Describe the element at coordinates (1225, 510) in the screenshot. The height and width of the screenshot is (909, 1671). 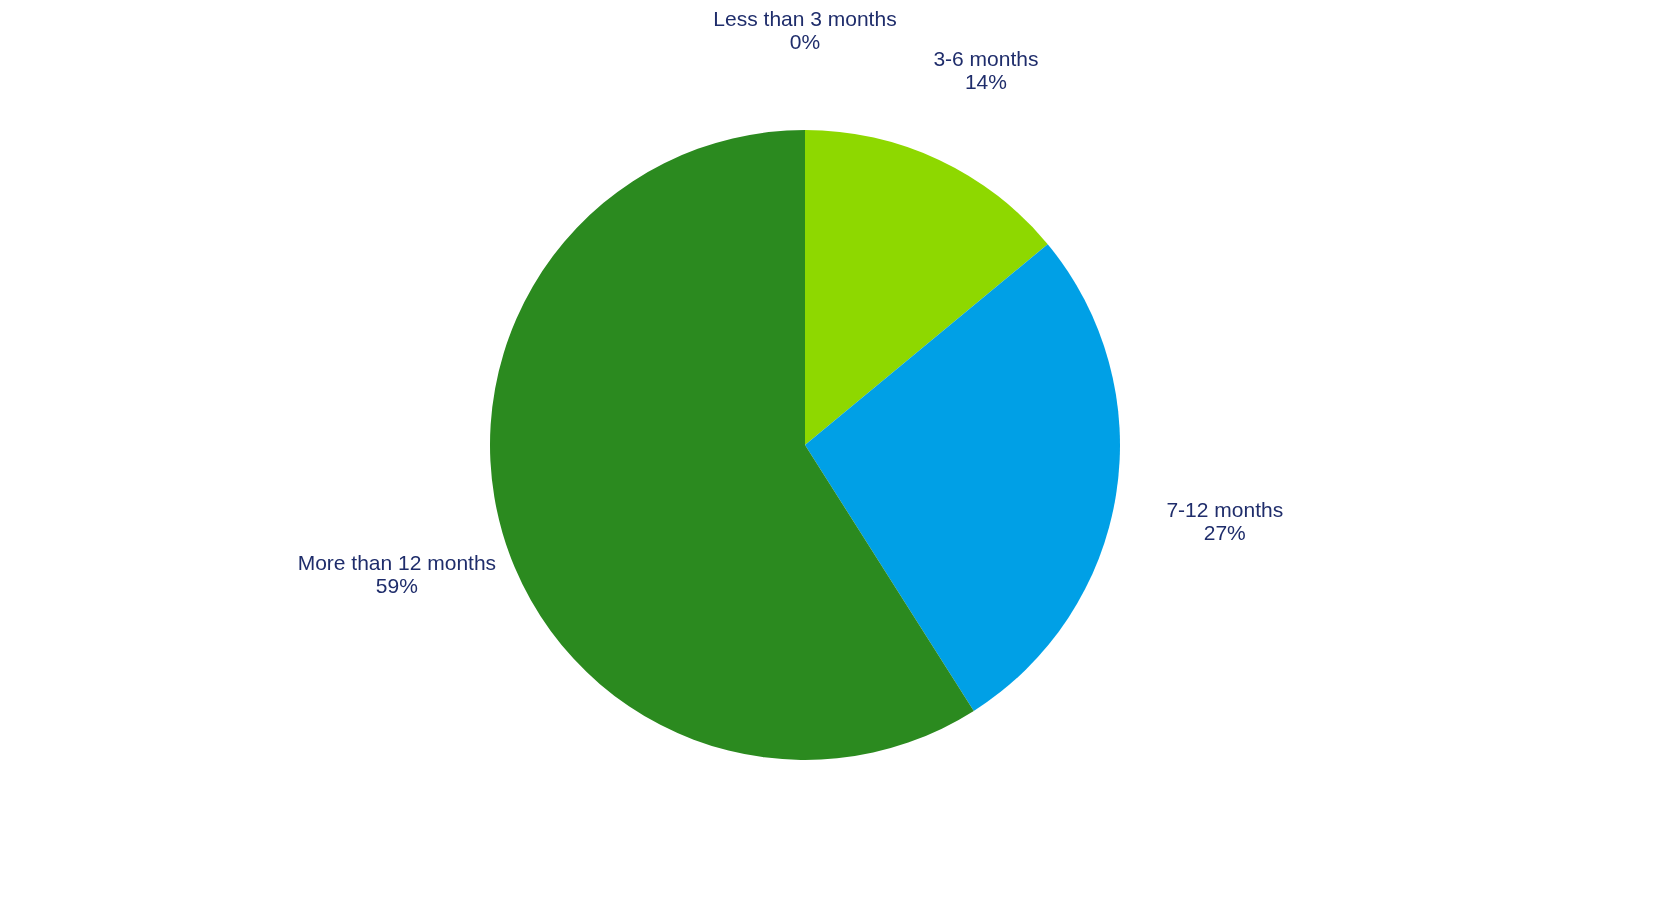
I see `slice-label: 7-12 months` at that location.